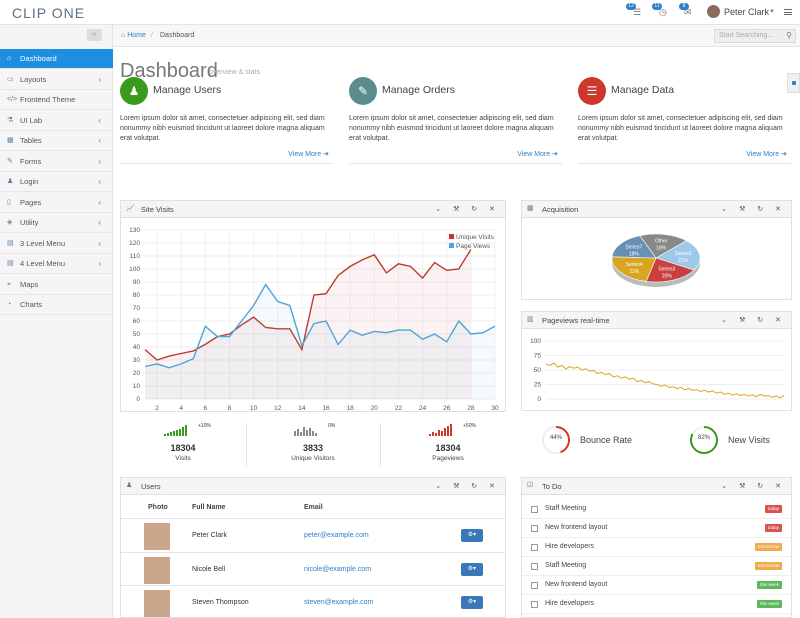  I want to click on chevron-down-icon: ▼, so click(772, 12).